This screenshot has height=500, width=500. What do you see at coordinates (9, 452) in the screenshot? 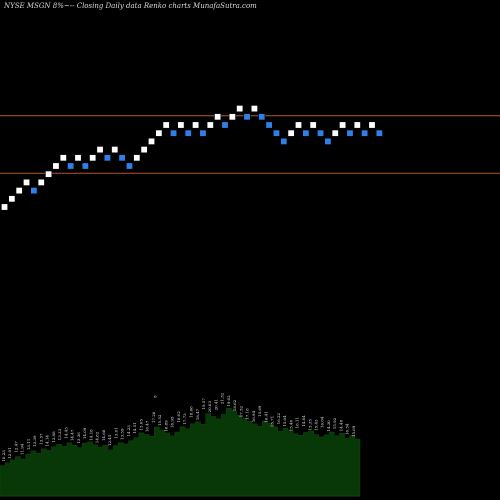
I see `volume-label-2: 12.01` at bounding box center [9, 452].